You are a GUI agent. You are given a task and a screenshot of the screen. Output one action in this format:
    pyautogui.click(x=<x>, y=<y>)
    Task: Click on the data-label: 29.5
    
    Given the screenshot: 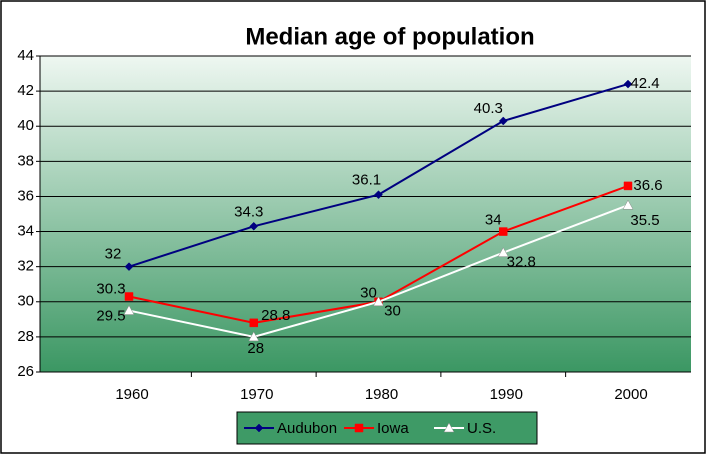 What is the action you would take?
    pyautogui.click(x=110, y=316)
    